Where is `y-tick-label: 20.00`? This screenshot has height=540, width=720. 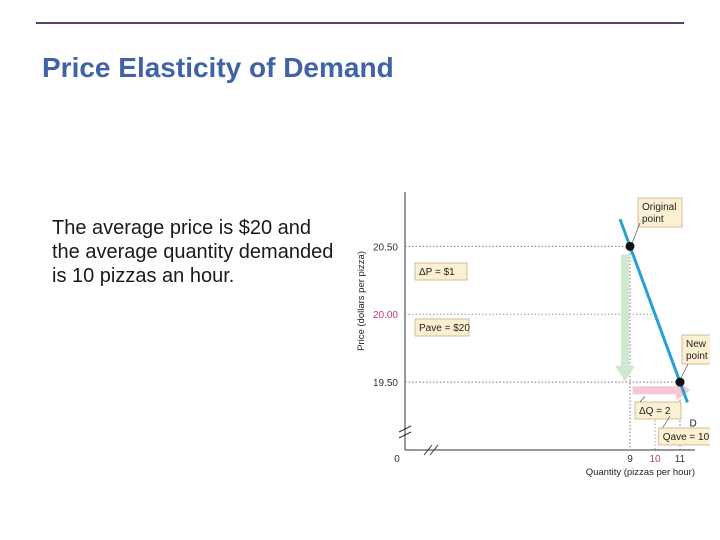
y-tick-label: 20.00 is located at coordinates (385, 315).